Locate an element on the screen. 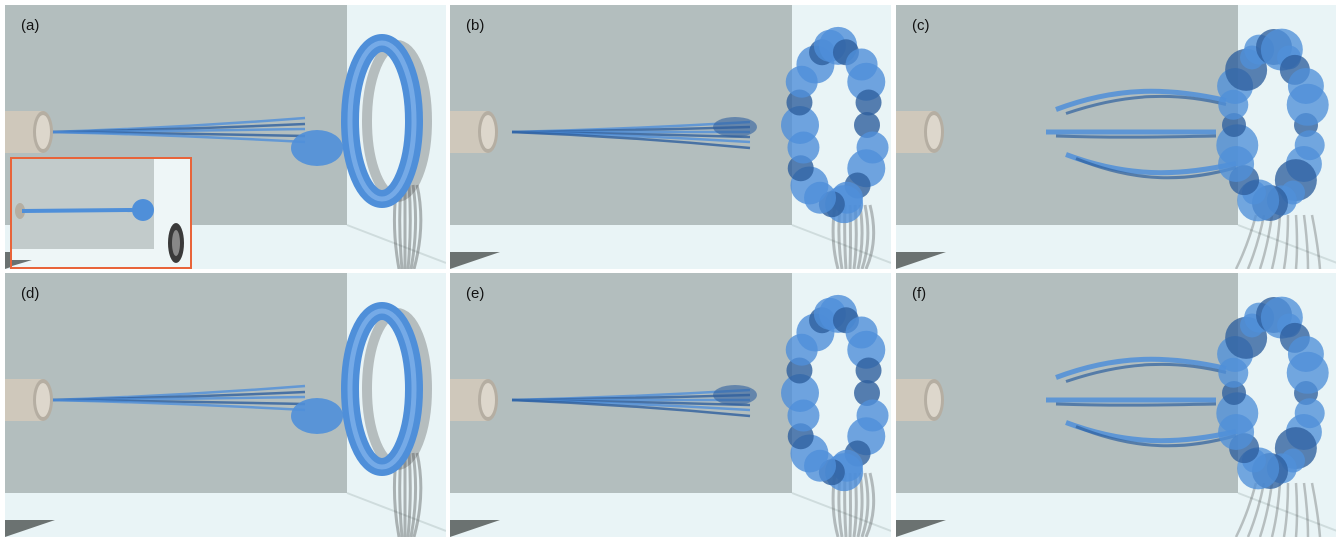  panel-label: (c) is located at coordinates (921, 25).